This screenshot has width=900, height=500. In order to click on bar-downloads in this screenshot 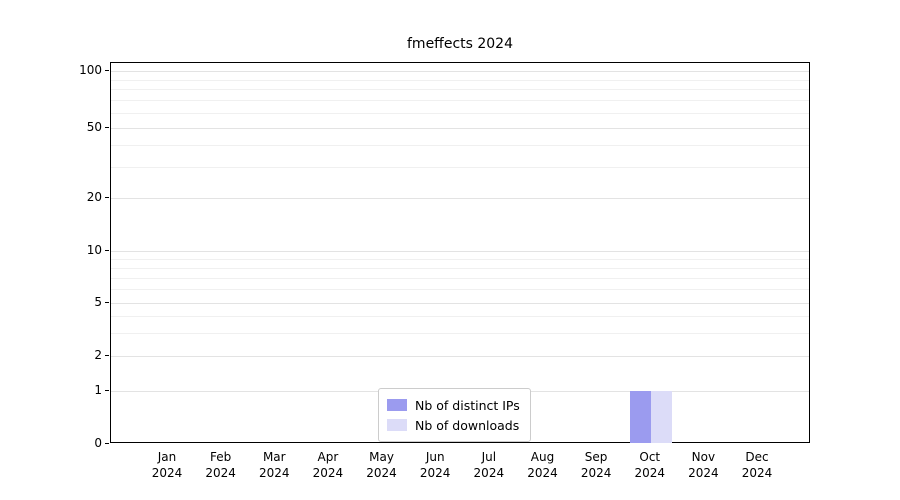, I will do `click(661, 417)`.